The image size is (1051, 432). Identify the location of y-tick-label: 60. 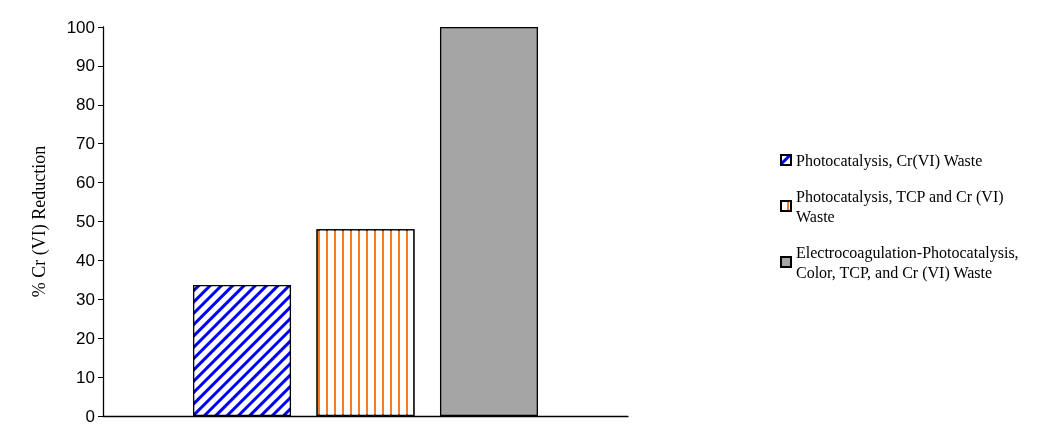
(85, 183).